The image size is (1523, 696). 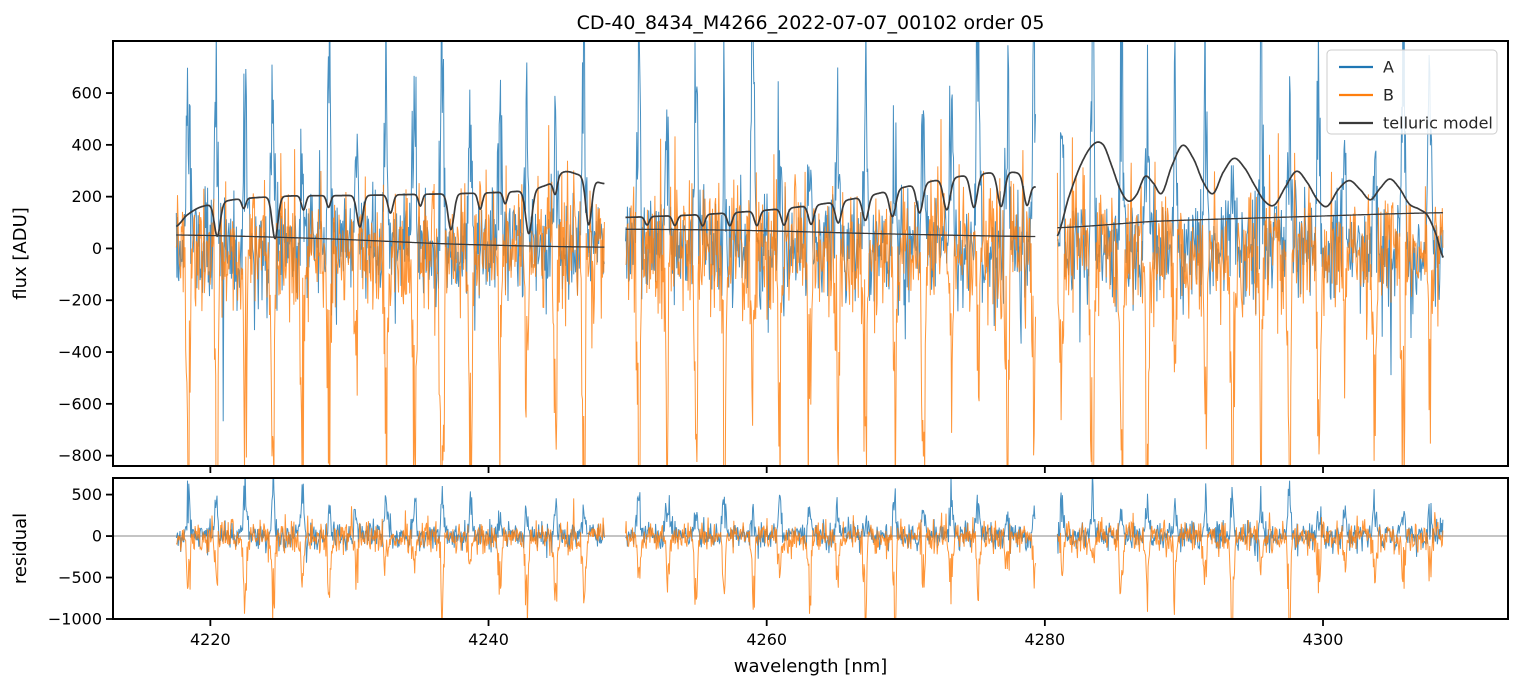 What do you see at coordinates (811, 666) in the screenshot?
I see `x-axis-label: wavelength [nm]` at bounding box center [811, 666].